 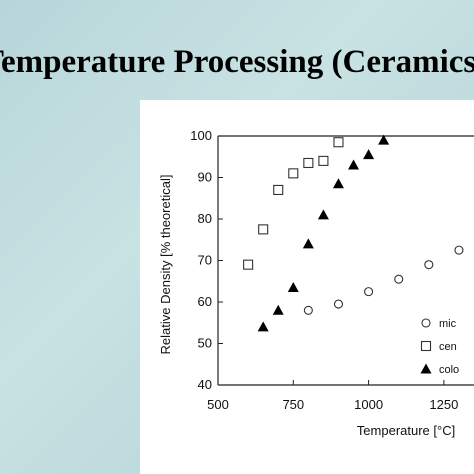 What do you see at coordinates (205, 301) in the screenshot?
I see `y-tick-label: 60` at bounding box center [205, 301].